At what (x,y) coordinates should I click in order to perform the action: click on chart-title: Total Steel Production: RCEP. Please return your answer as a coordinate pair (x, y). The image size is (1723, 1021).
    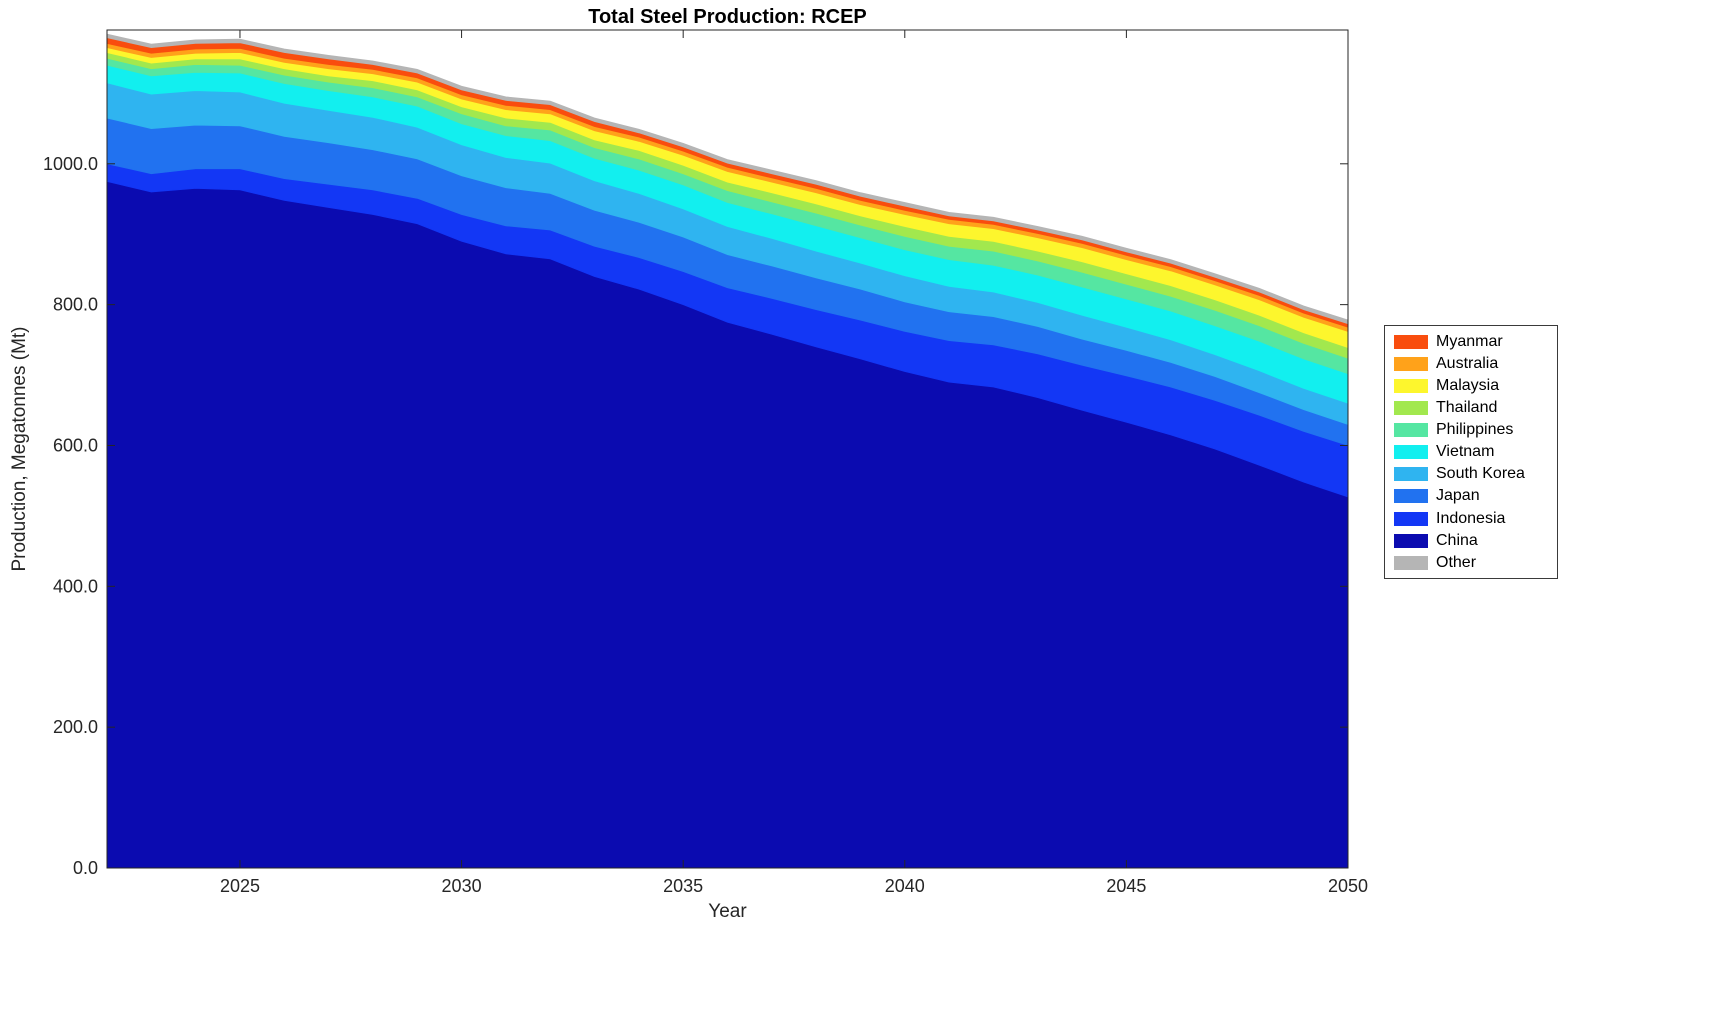
    Looking at the image, I should click on (727, 17).